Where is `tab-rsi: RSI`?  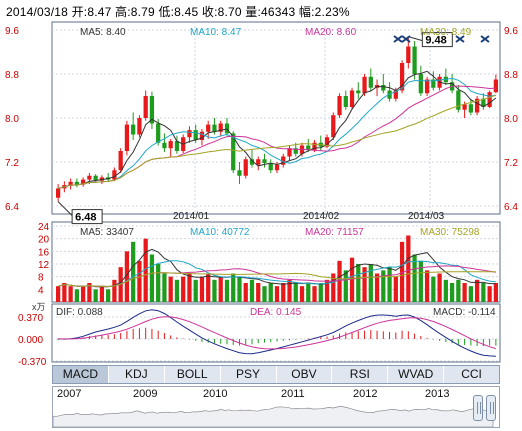
tab-rsi: RSI is located at coordinates (360, 374).